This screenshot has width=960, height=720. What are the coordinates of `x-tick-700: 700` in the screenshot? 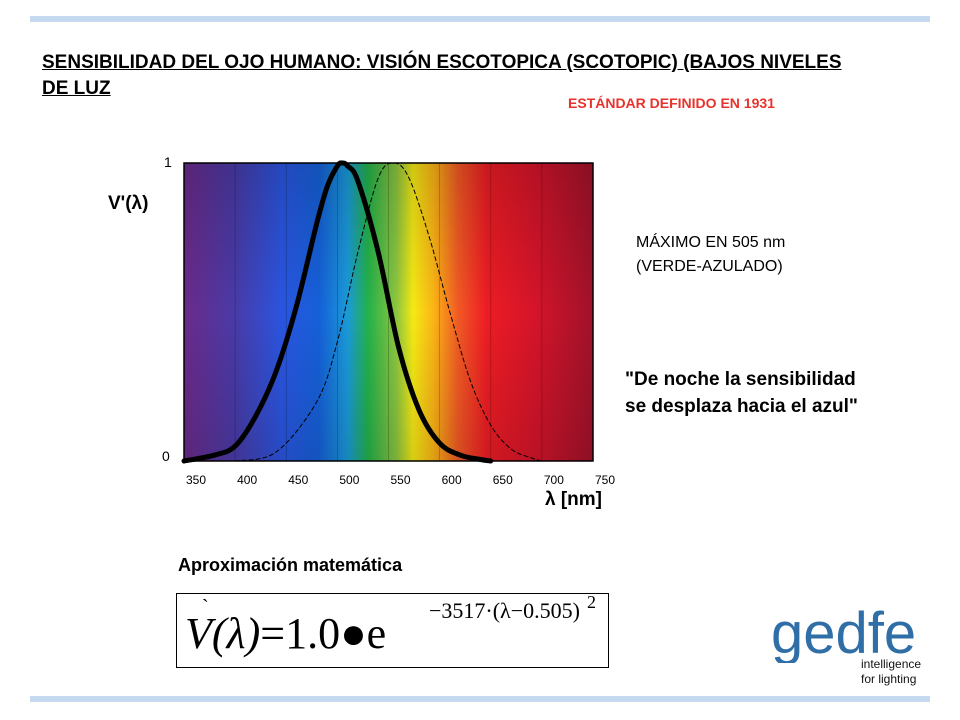 It's located at (554, 480).